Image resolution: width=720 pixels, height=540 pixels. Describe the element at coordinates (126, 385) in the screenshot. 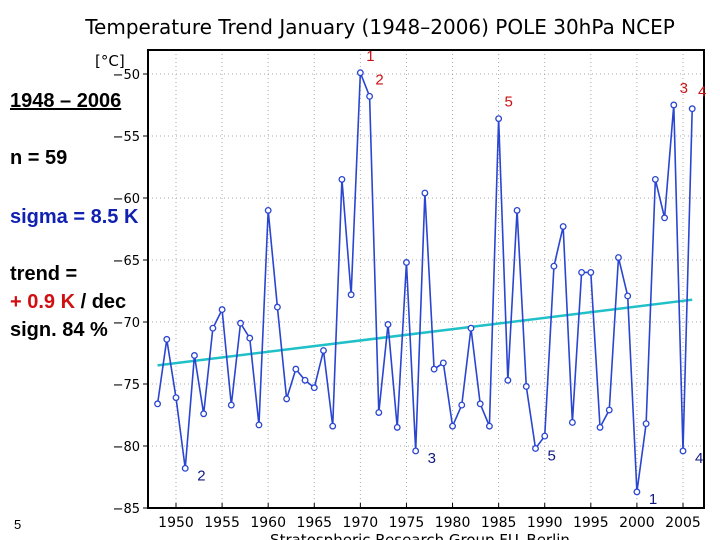

I see `y-tick-label: −75` at that location.